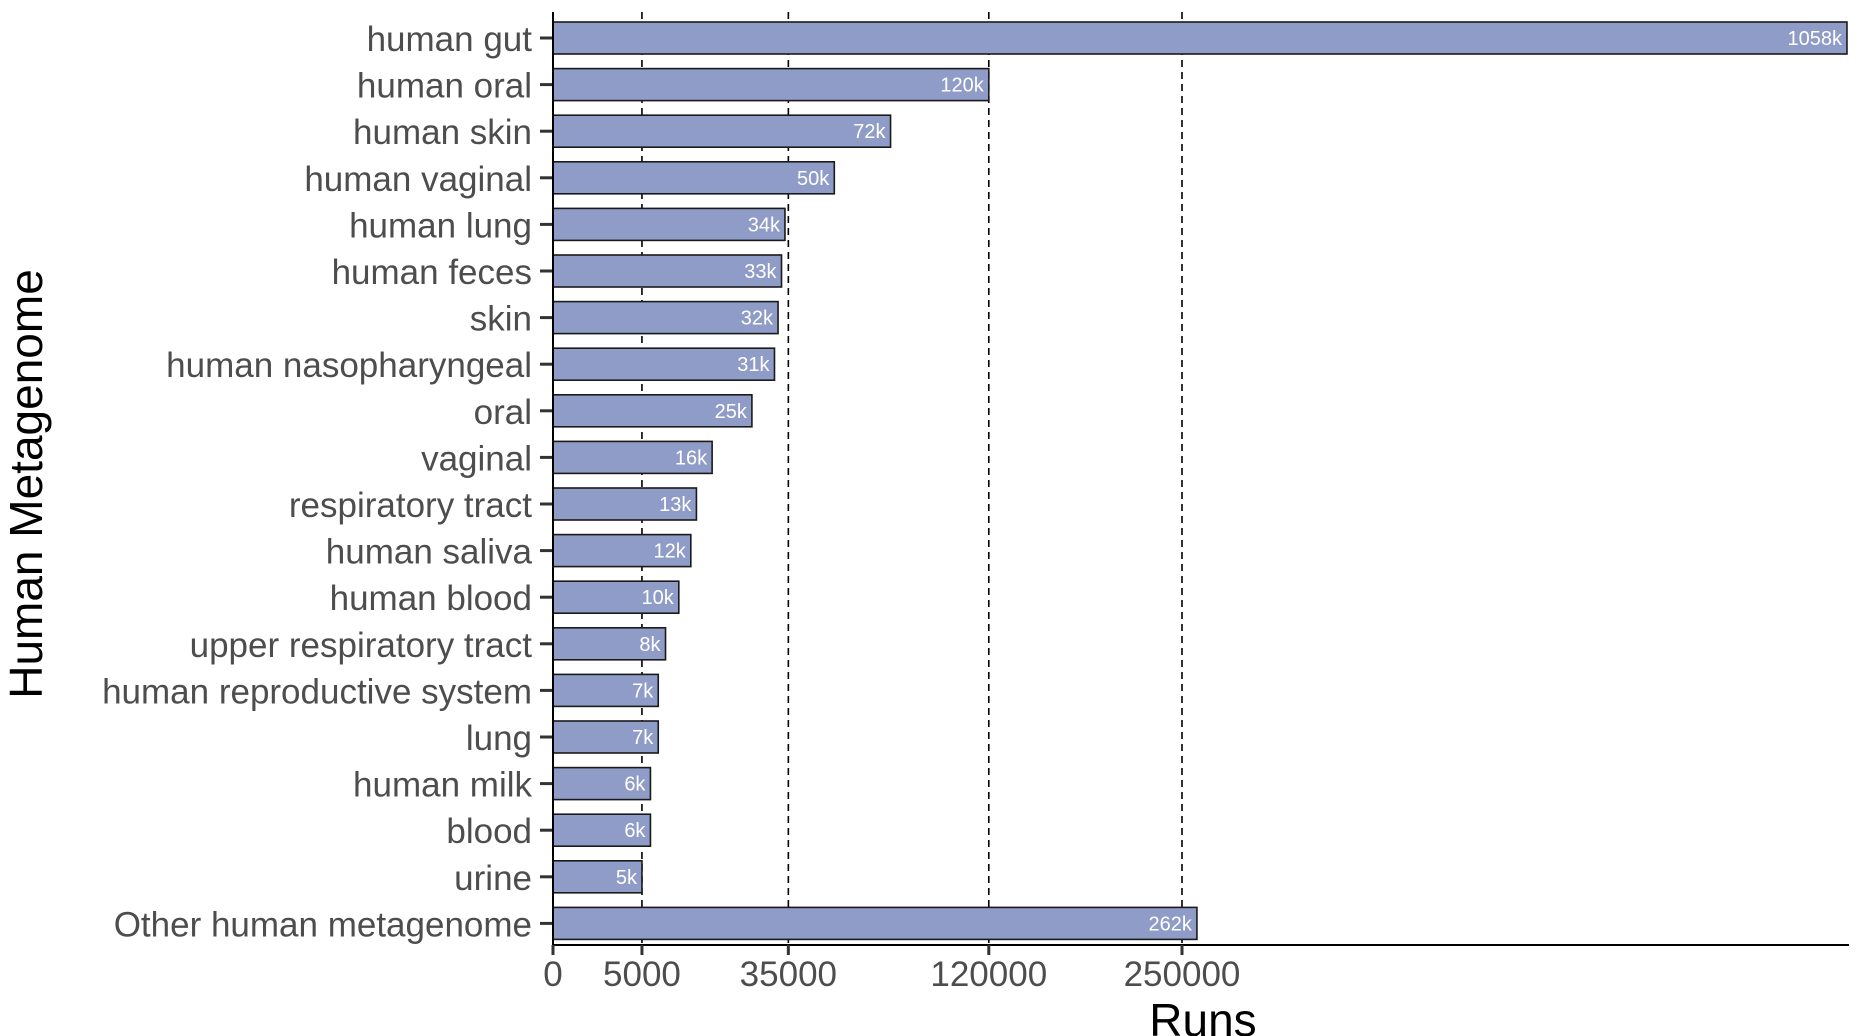 This screenshot has height=1036, width=1859. What do you see at coordinates (642, 974) in the screenshot?
I see `x-tick-label: 5000` at bounding box center [642, 974].